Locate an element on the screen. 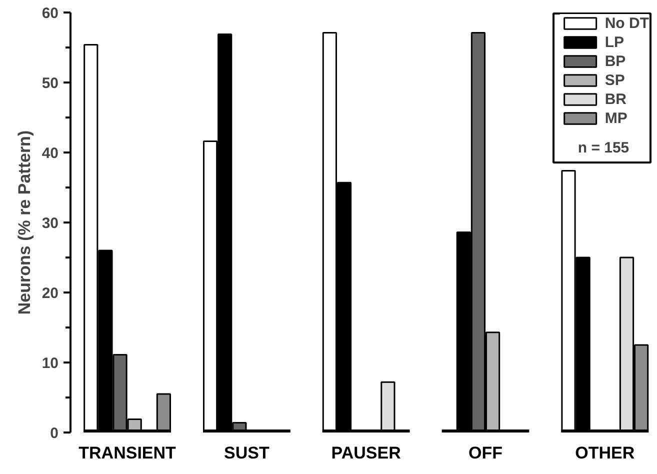 This screenshot has height=474, width=657. x-tick-label: PAUSER is located at coordinates (366, 453).